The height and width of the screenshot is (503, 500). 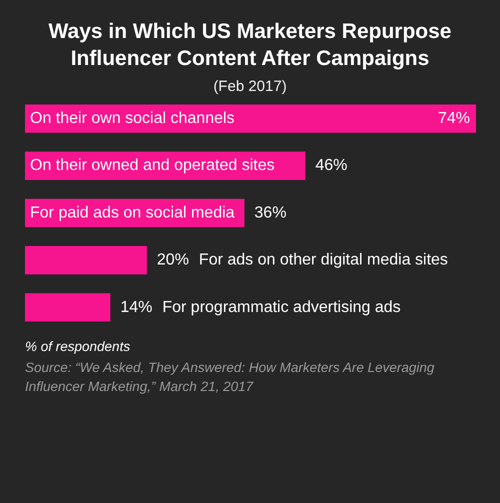 I want to click on y-tick-label: For paid ads on social media, so click(x=132, y=213).